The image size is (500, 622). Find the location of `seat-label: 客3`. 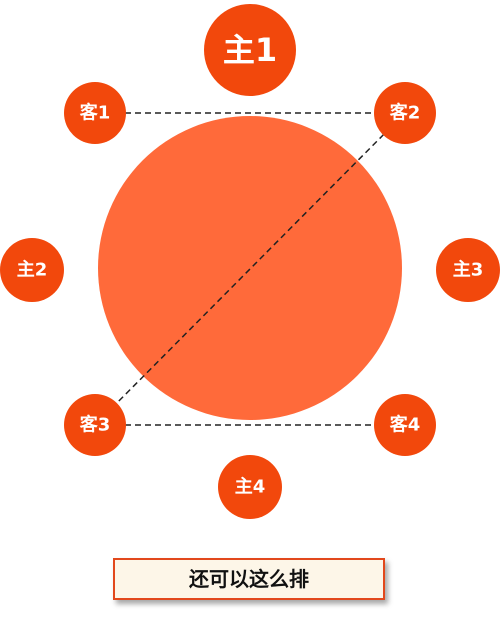

seat-label: 客3 is located at coordinates (95, 425).